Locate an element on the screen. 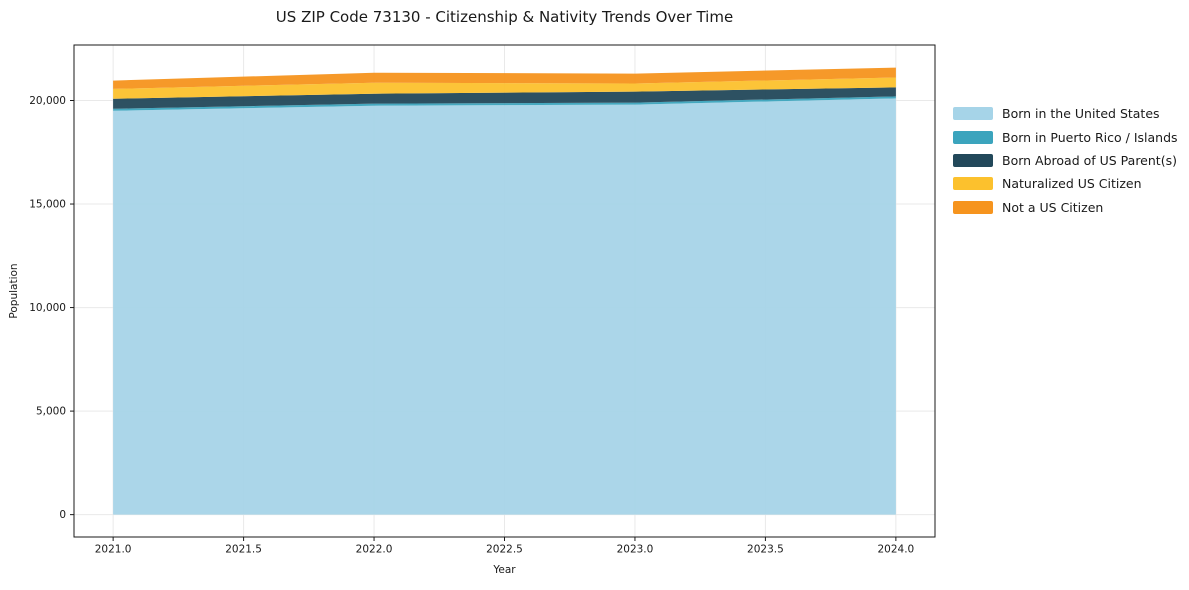 Image resolution: width=1189 pixels, height=590 pixels. x-axis-label: Year is located at coordinates (504, 570).